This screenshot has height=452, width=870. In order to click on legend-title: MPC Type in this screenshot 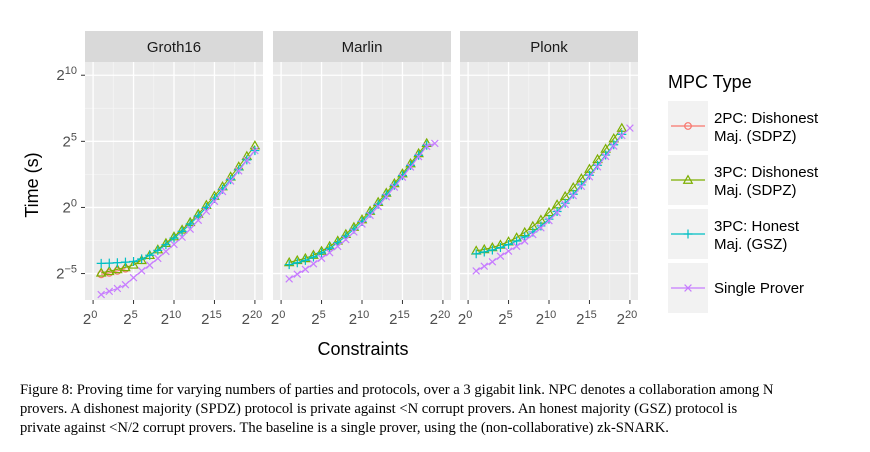, I will do `click(710, 82)`.